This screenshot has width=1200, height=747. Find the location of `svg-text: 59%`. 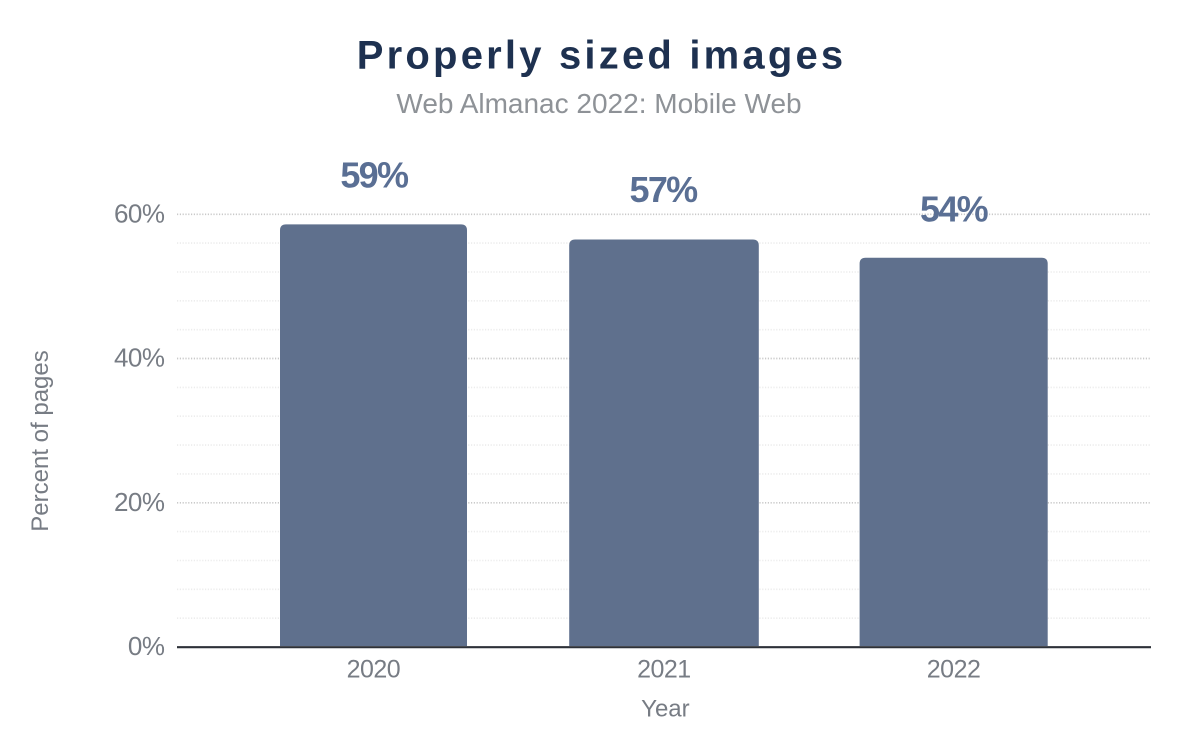

svg-text: 59% is located at coordinates (374, 175).